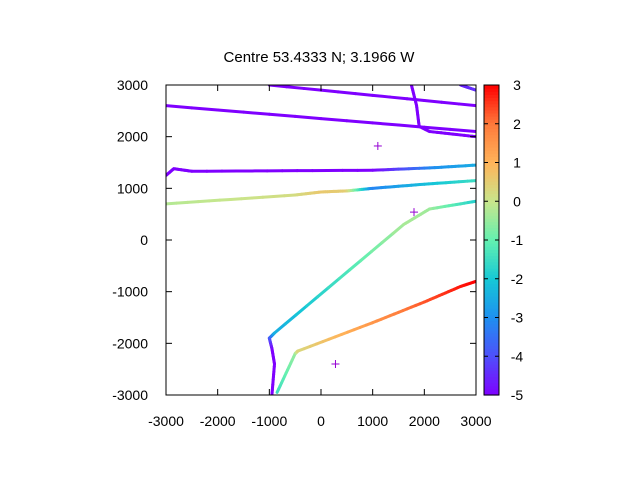  What do you see at coordinates (130, 395) in the screenshot?
I see `y-tick-label: -3000` at bounding box center [130, 395].